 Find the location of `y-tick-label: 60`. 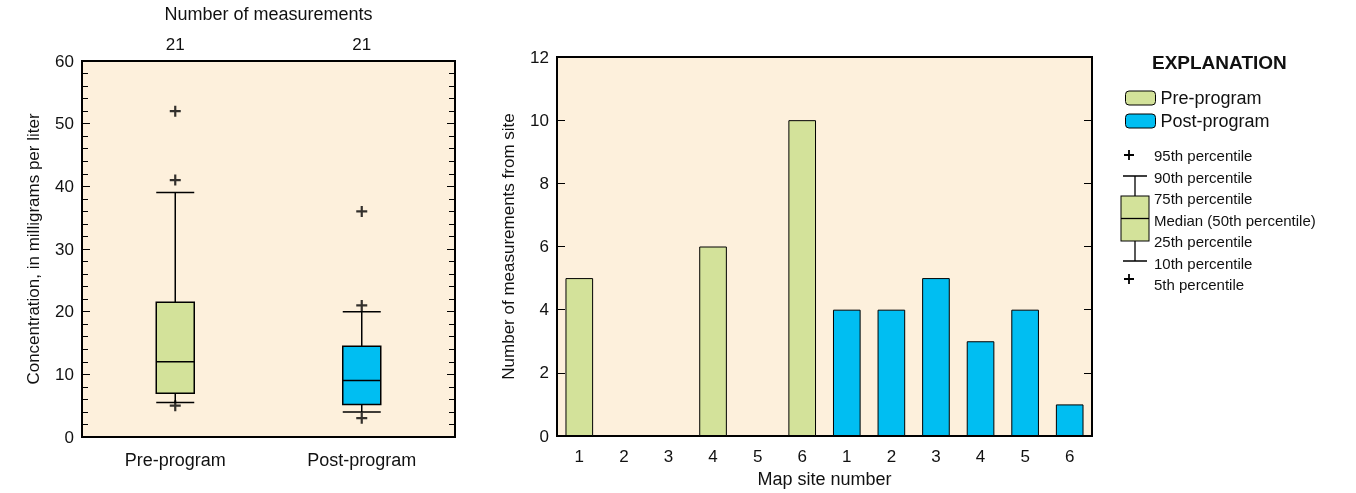

y-tick-label: 60 is located at coordinates (64, 61).